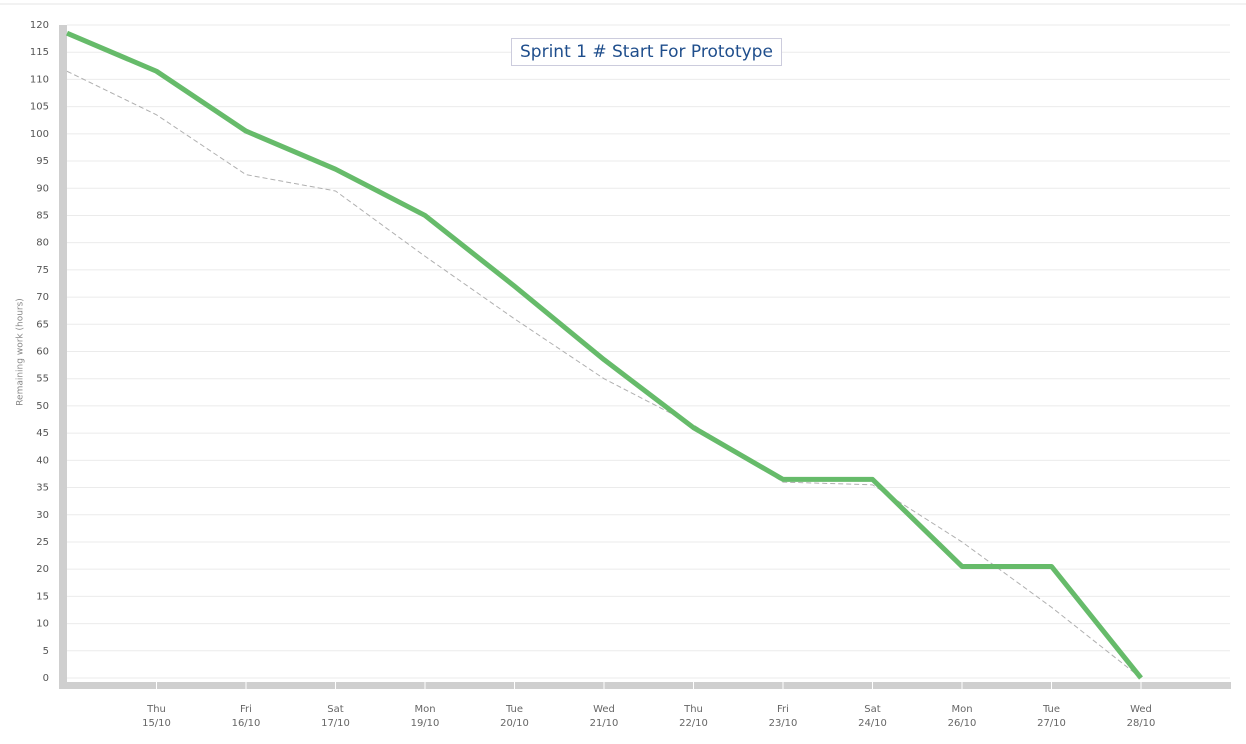 Image resolution: width=1246 pixels, height=744 pixels. Describe the element at coordinates (42, 324) in the screenshot. I see `y-tick-label: 65` at that location.